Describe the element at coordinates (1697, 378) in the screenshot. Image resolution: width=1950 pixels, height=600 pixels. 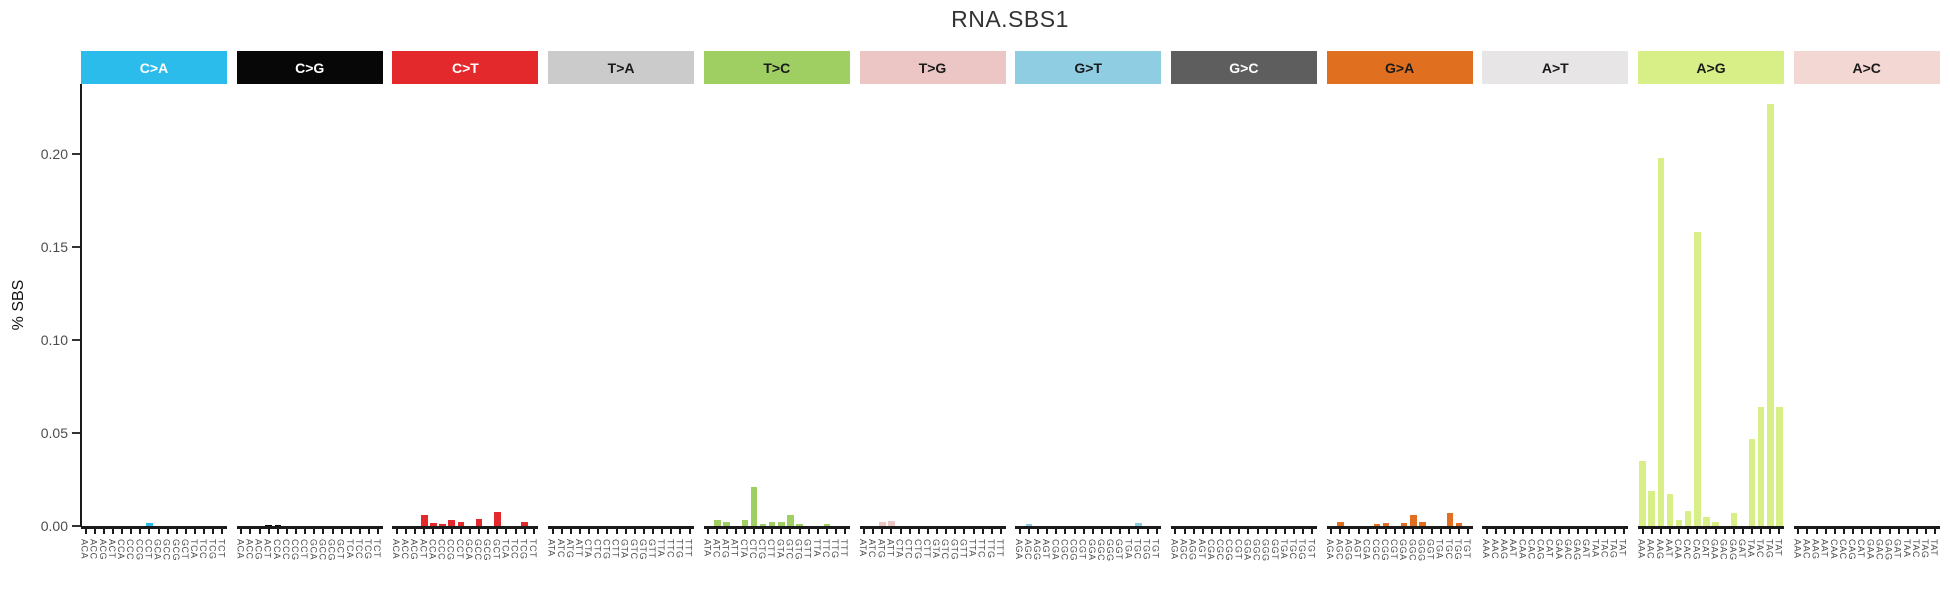
I see `bar-cag` at that location.